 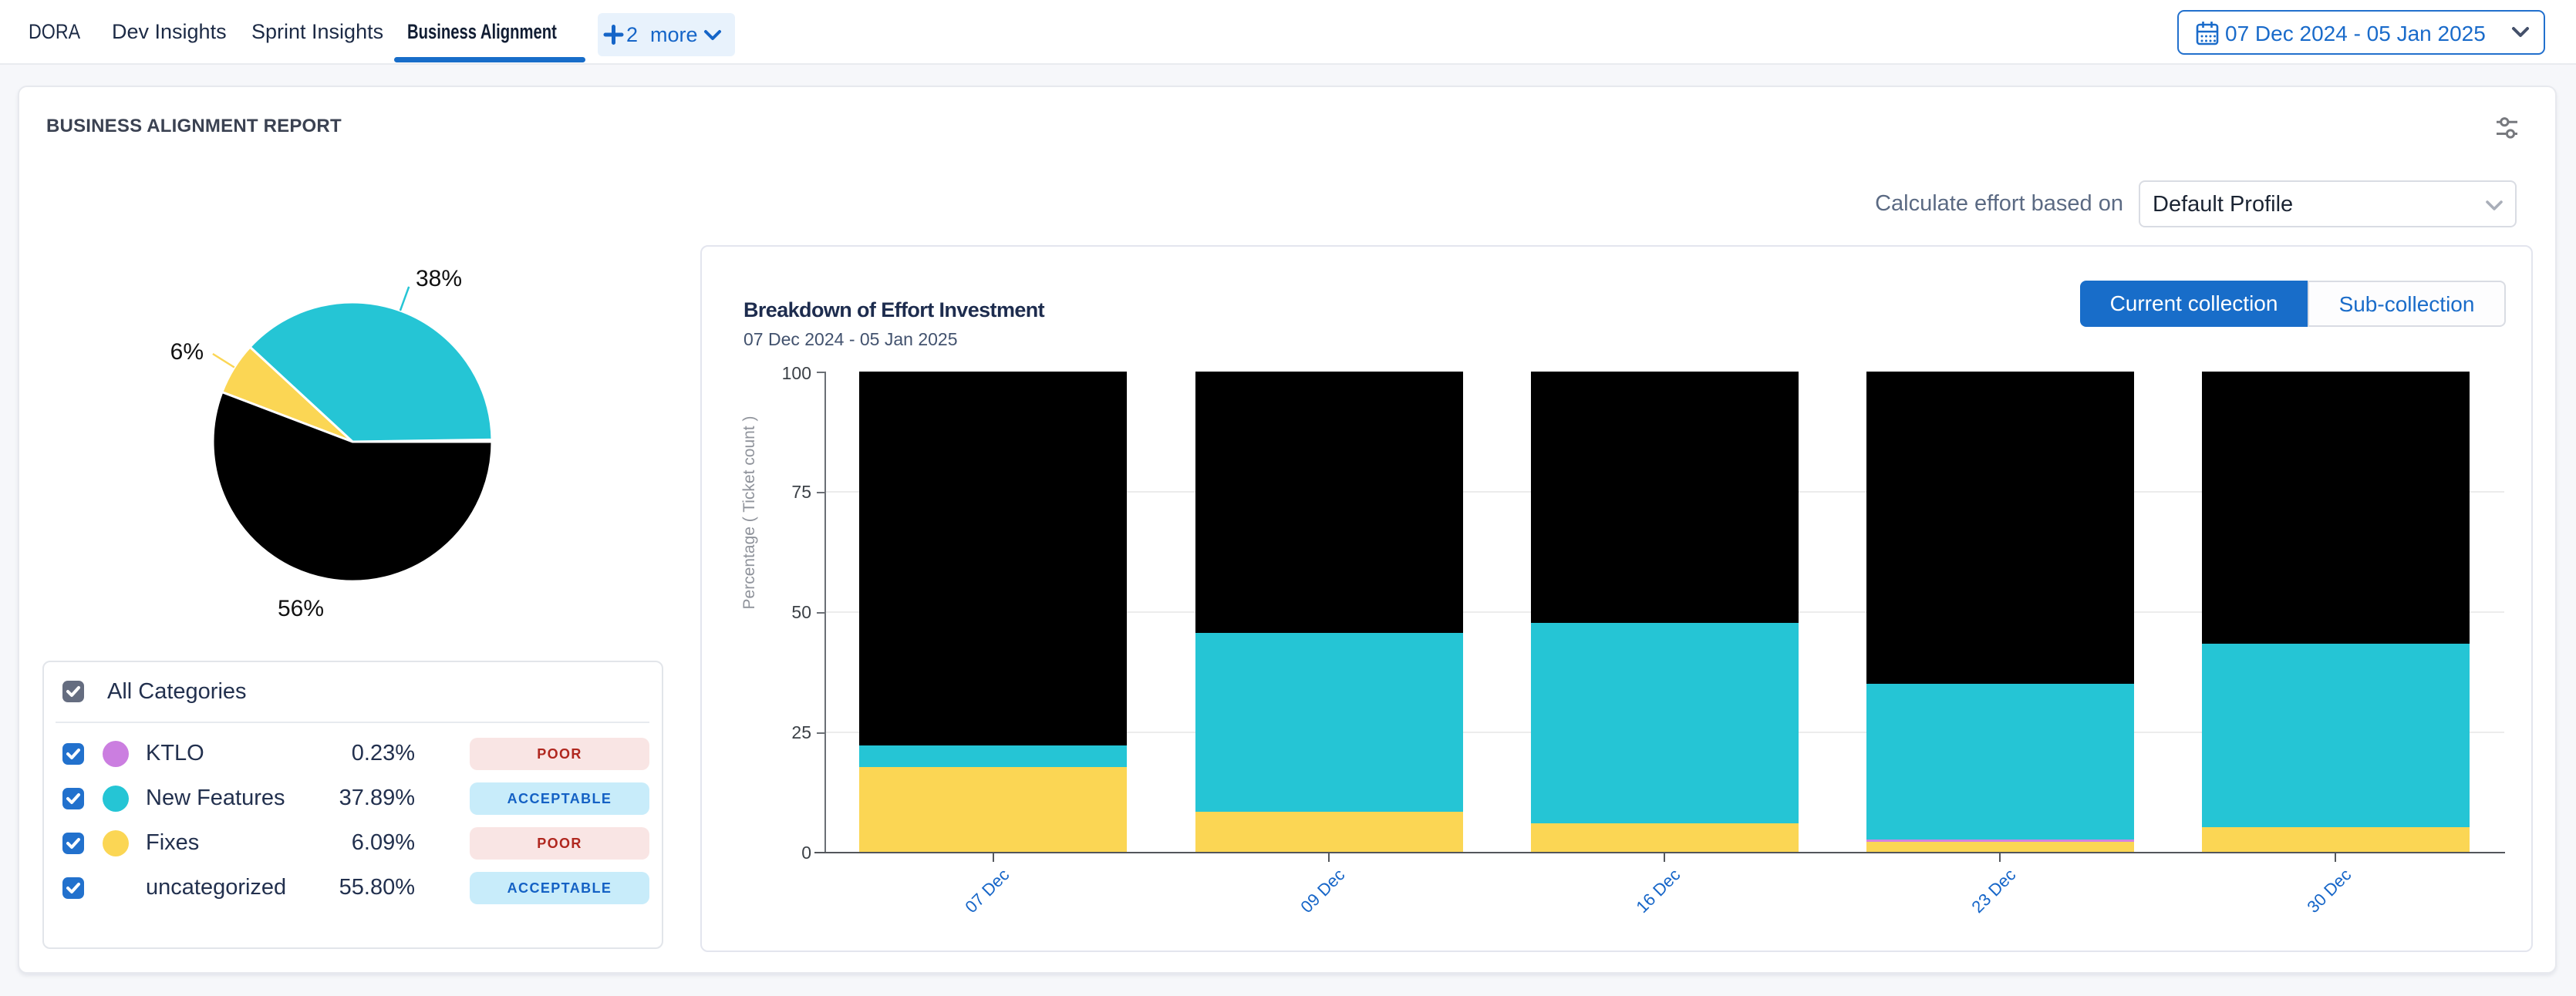 What do you see at coordinates (439, 278) in the screenshot?
I see `svg-text: 38%` at bounding box center [439, 278].